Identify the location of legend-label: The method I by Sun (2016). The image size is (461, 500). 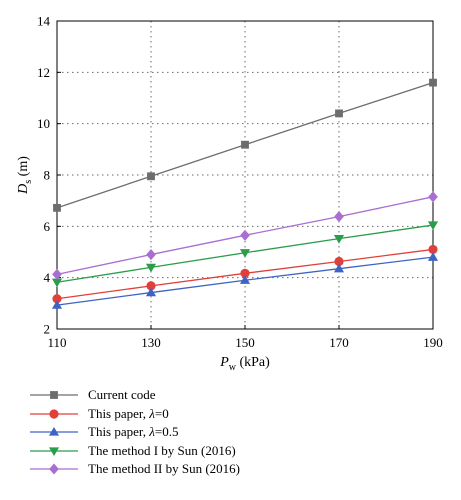
(162, 450).